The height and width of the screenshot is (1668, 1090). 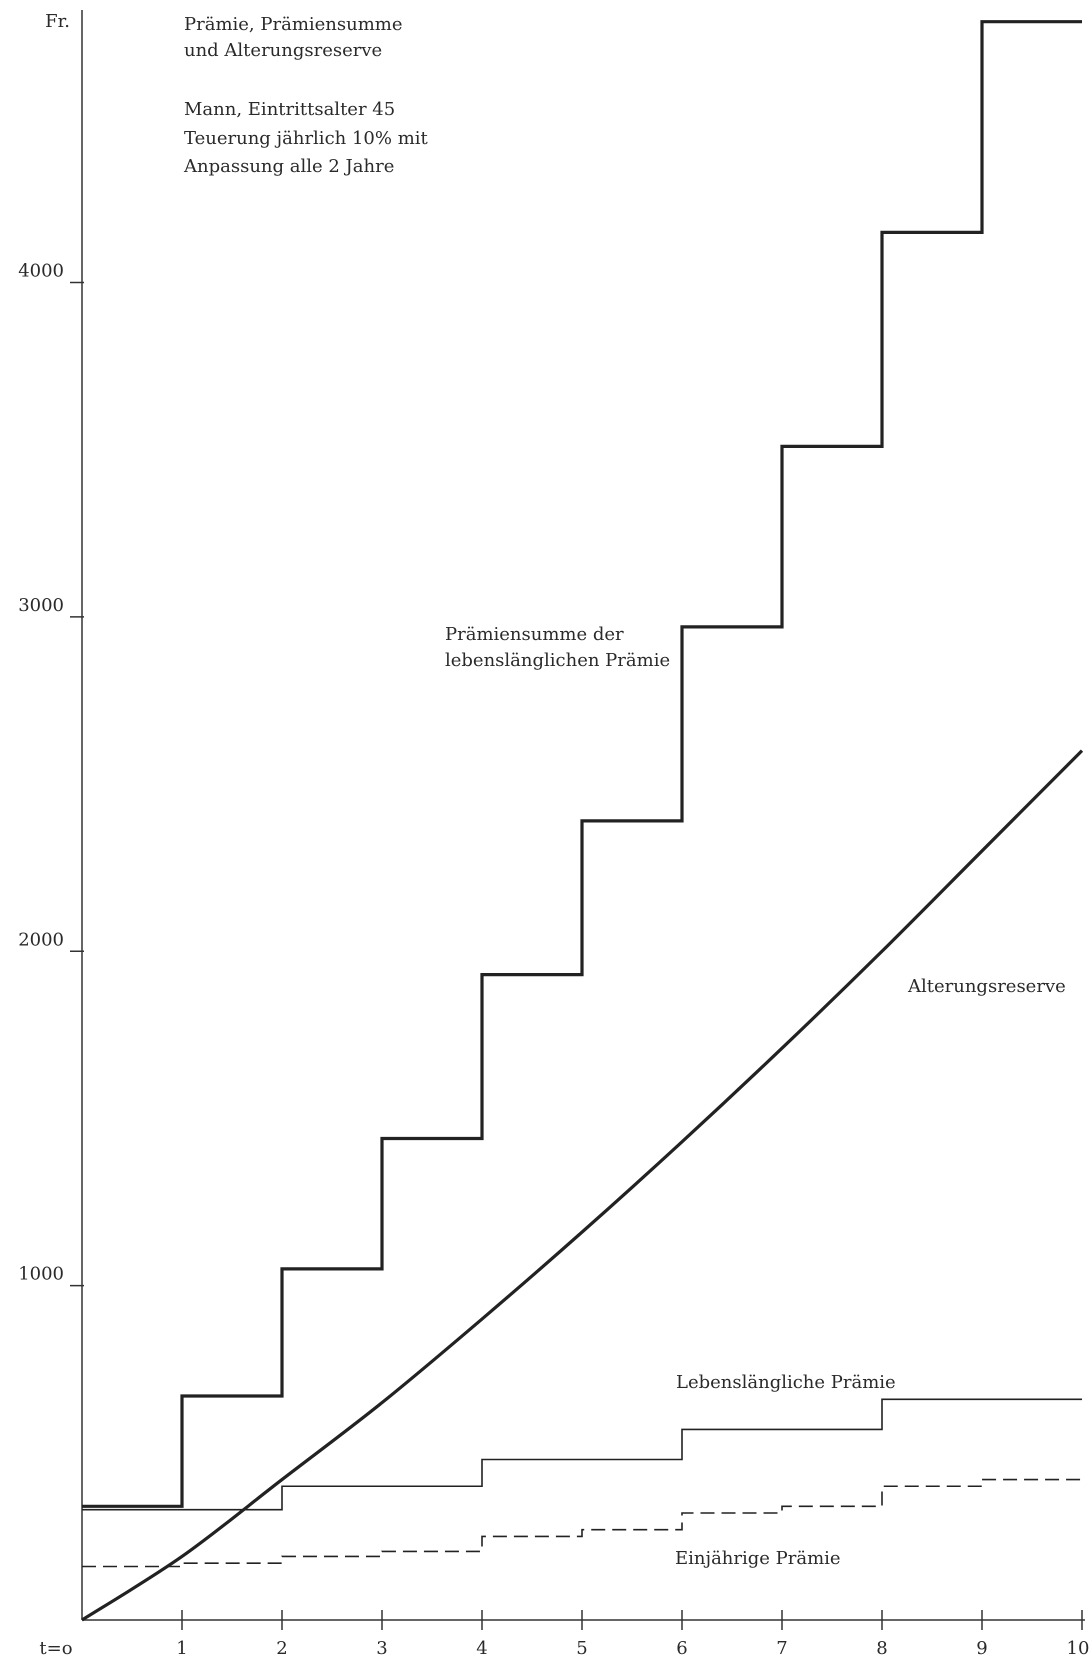 I want to click on x-tick-label: 3, so click(x=381, y=1648).